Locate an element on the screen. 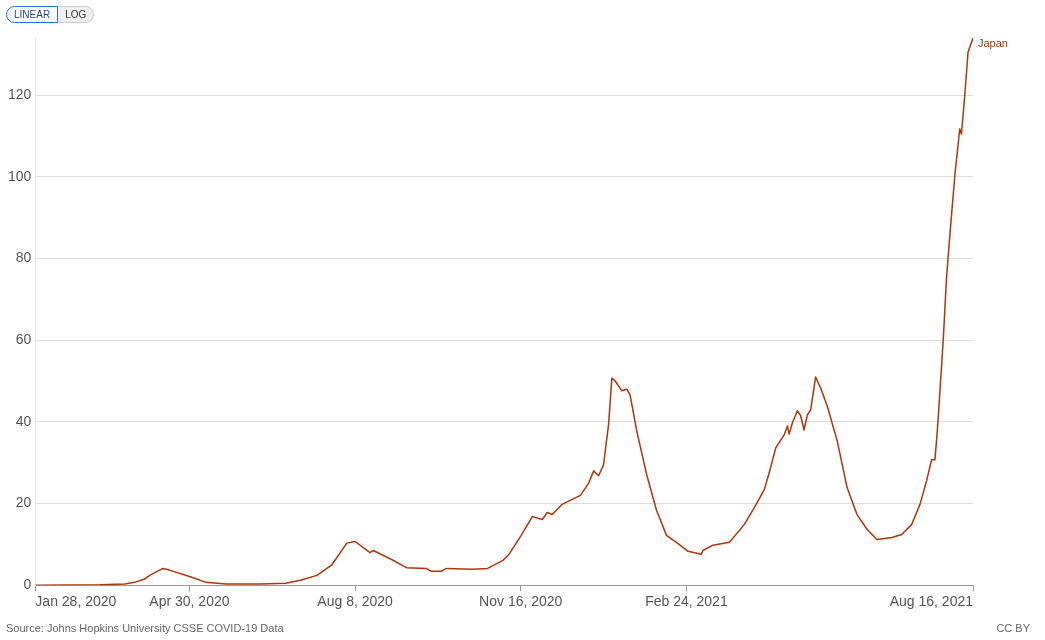 The height and width of the screenshot is (640, 1045). series-label: Japan is located at coordinates (993, 43).